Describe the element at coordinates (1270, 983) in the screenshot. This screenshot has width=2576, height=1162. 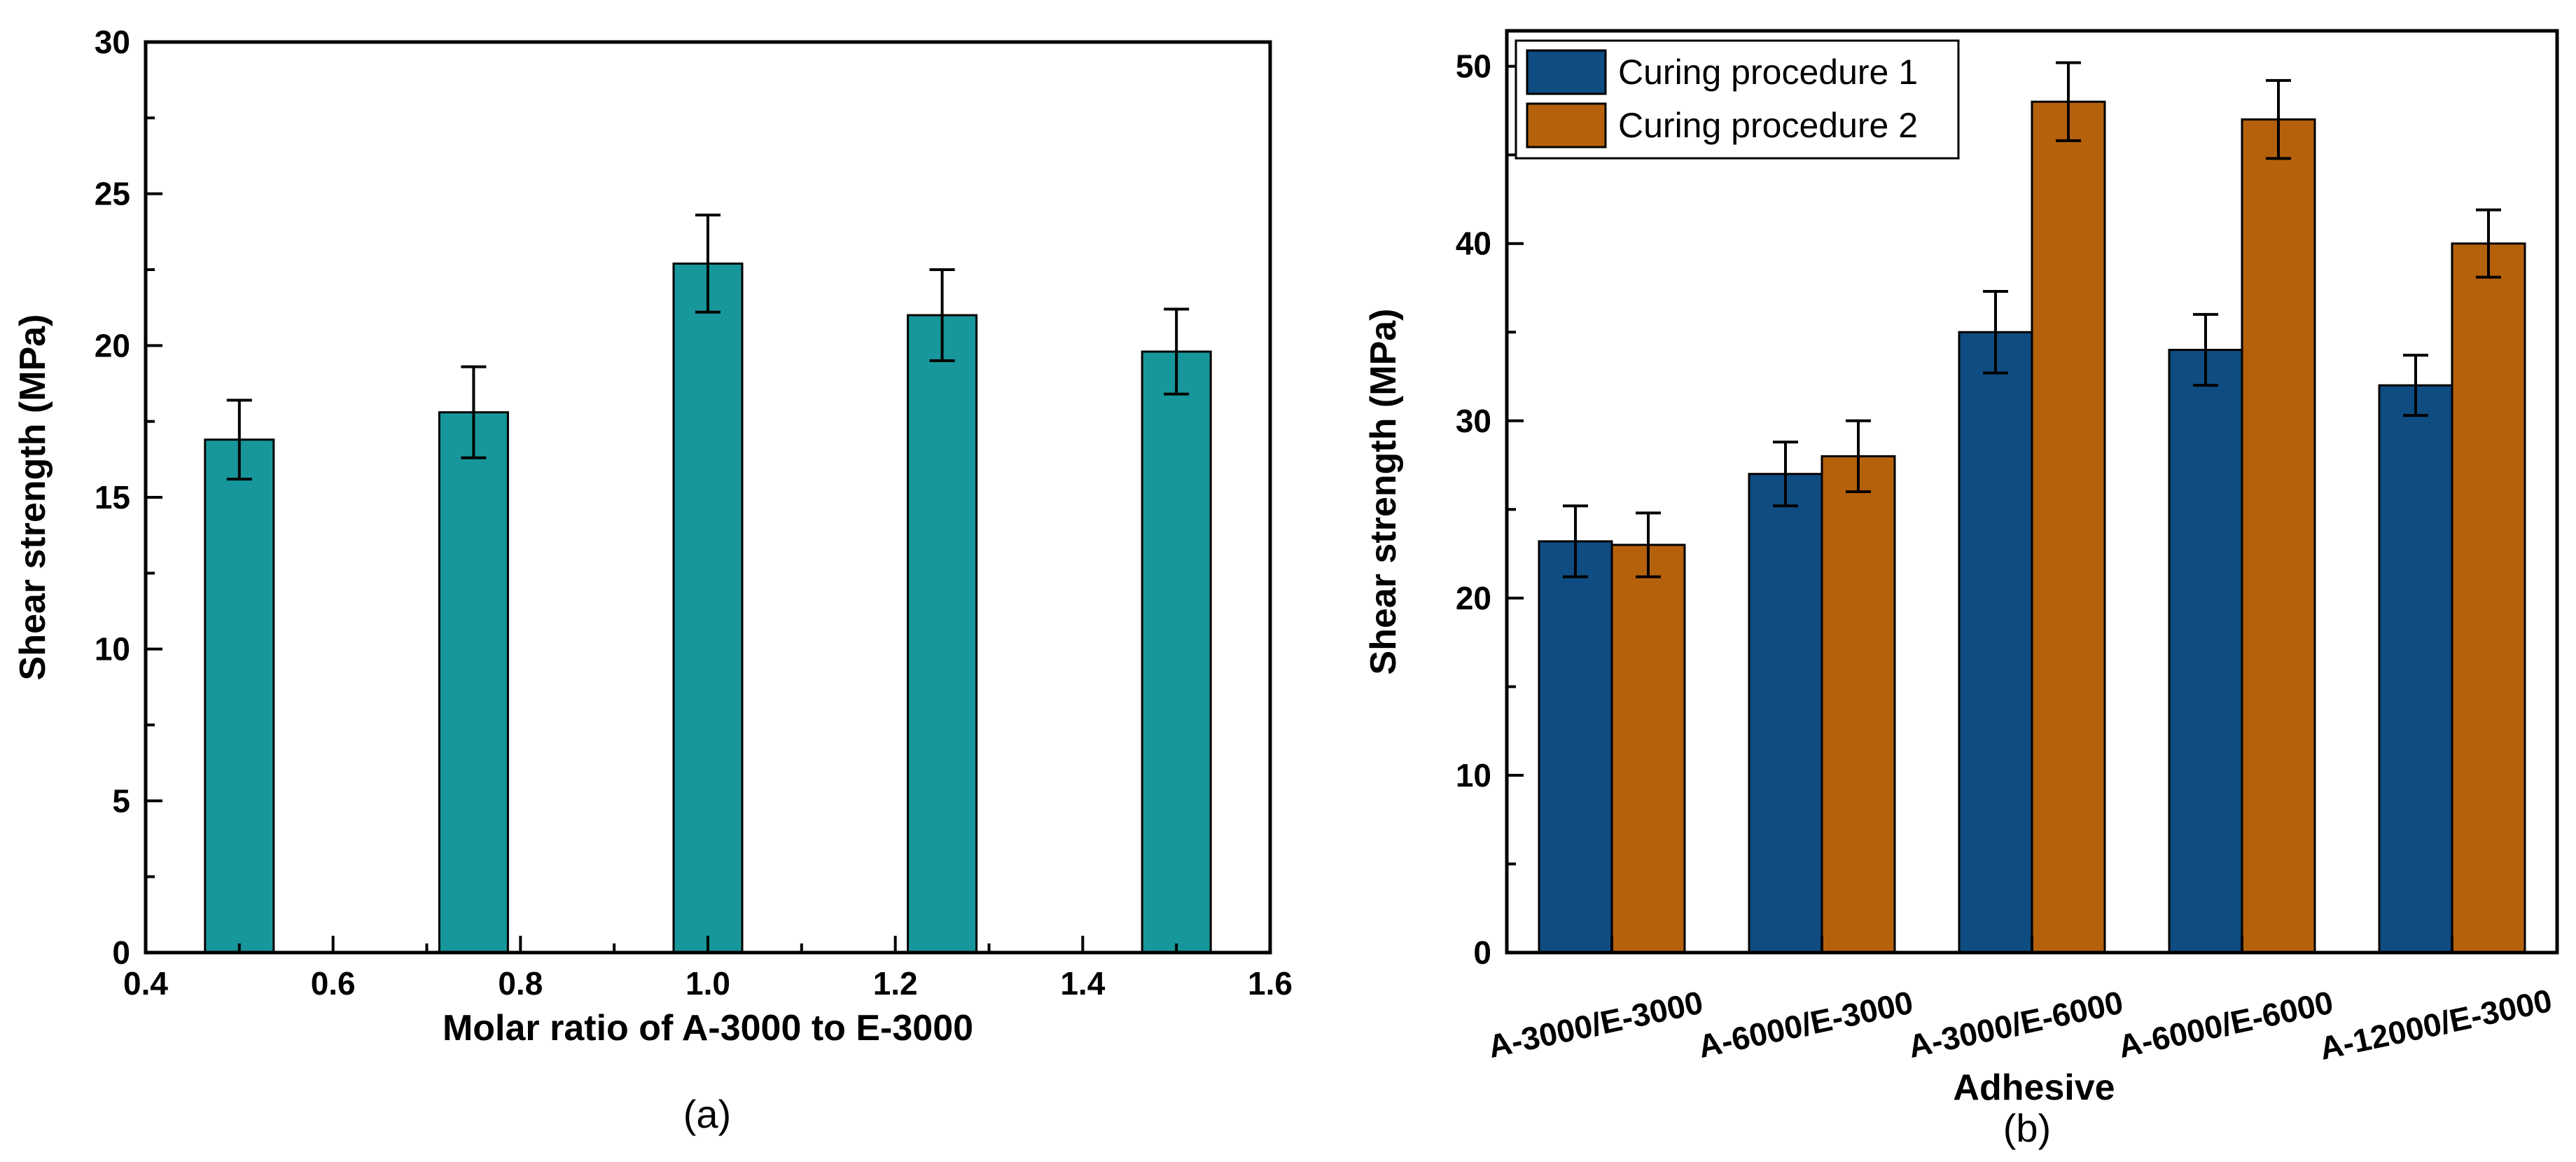
I see `x-tick-label-a-6: 1.6` at that location.